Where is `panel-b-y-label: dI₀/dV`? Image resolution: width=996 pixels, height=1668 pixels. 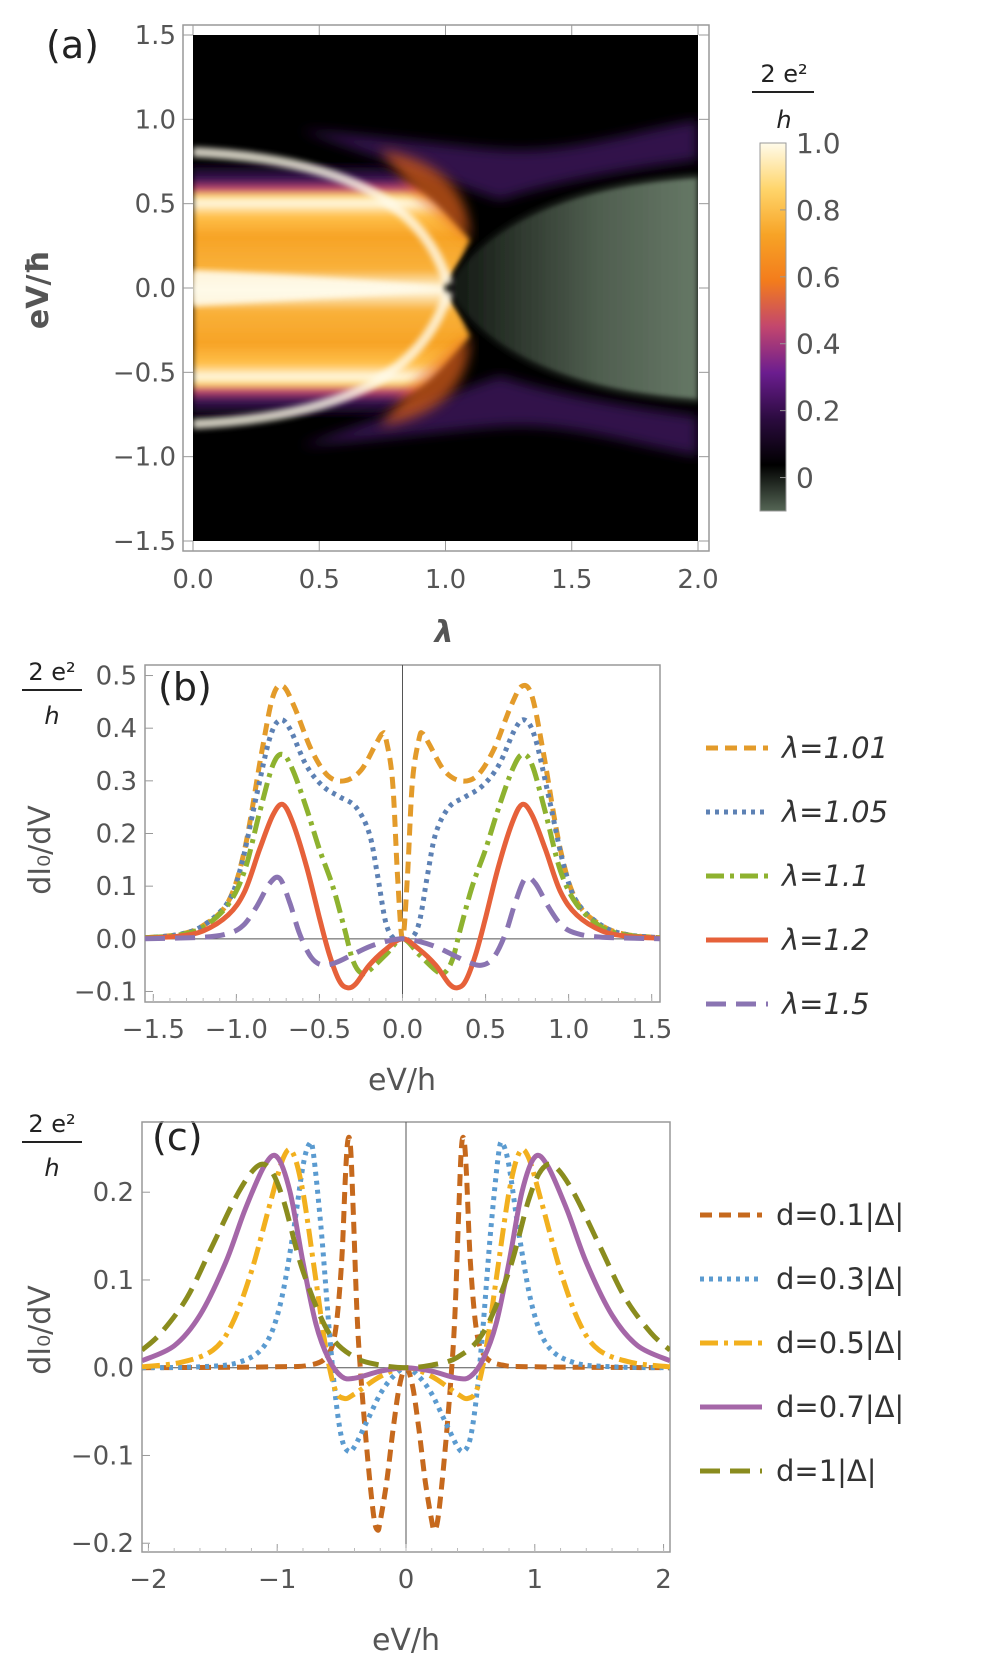 panel-b-y-label: dI₀/dV is located at coordinates (40, 850).